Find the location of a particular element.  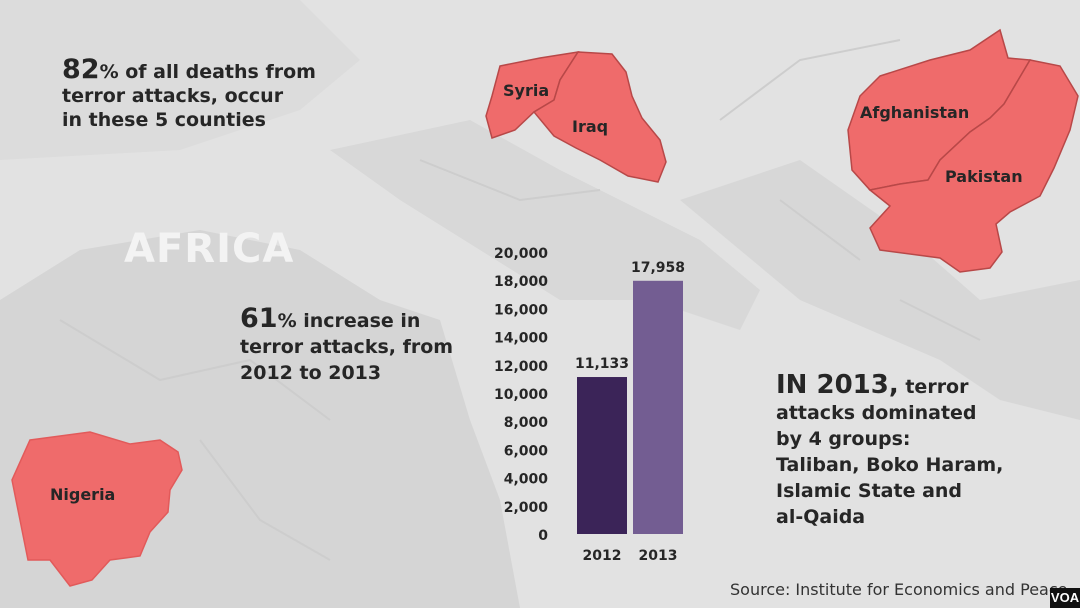

country-label-iraq: Iraq is located at coordinates (590, 126).